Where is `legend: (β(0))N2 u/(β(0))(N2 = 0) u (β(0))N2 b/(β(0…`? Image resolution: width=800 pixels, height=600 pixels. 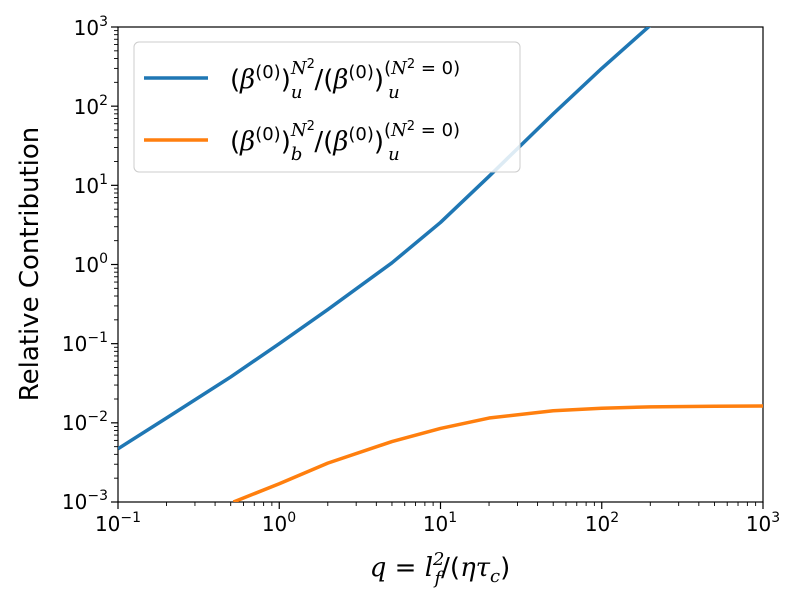 legend: (β(0))N2 u/(β(0))(N2 = 0) u (β(0))N2 b/(β(0… is located at coordinates (327, 107).